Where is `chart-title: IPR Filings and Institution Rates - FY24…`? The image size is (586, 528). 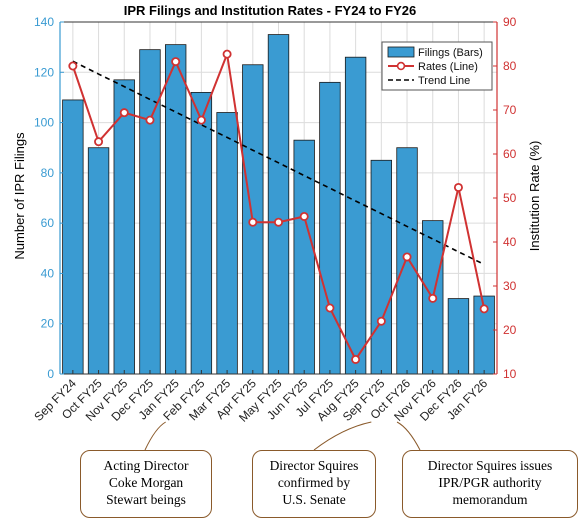 chart-title: IPR Filings and Institution Rates - FY24… is located at coordinates (270, 10).